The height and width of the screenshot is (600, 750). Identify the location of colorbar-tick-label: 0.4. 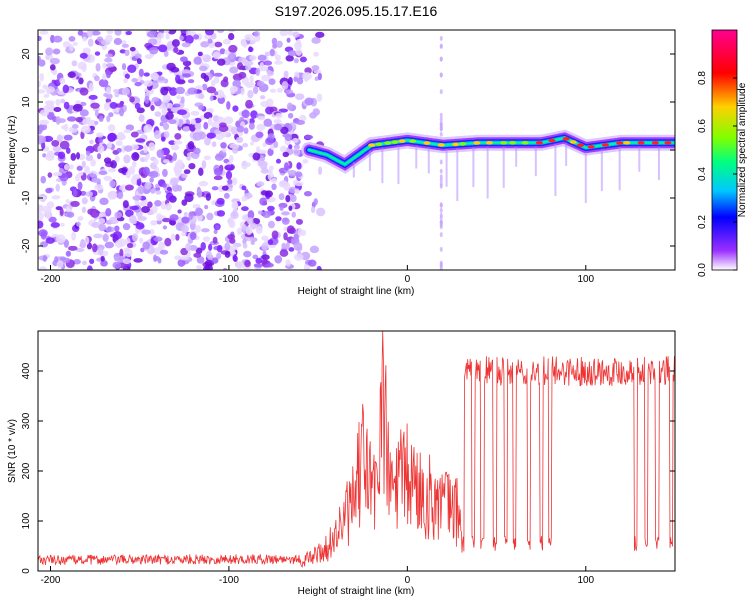
(702, 174).